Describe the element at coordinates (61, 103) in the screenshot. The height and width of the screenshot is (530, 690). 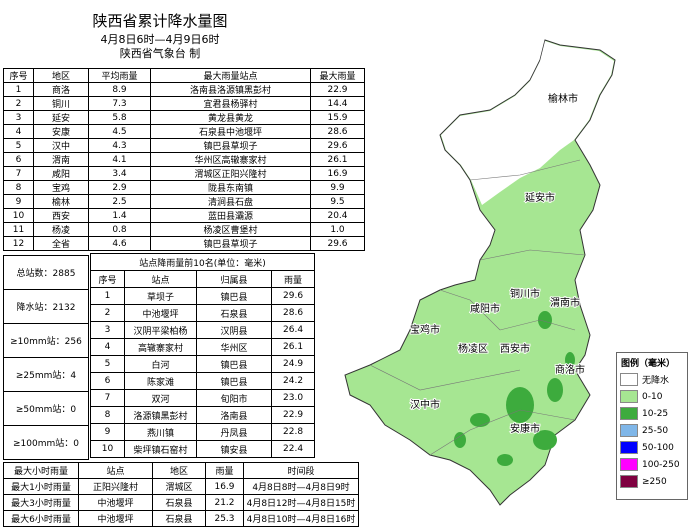
I see `cell: 铜川` at that location.